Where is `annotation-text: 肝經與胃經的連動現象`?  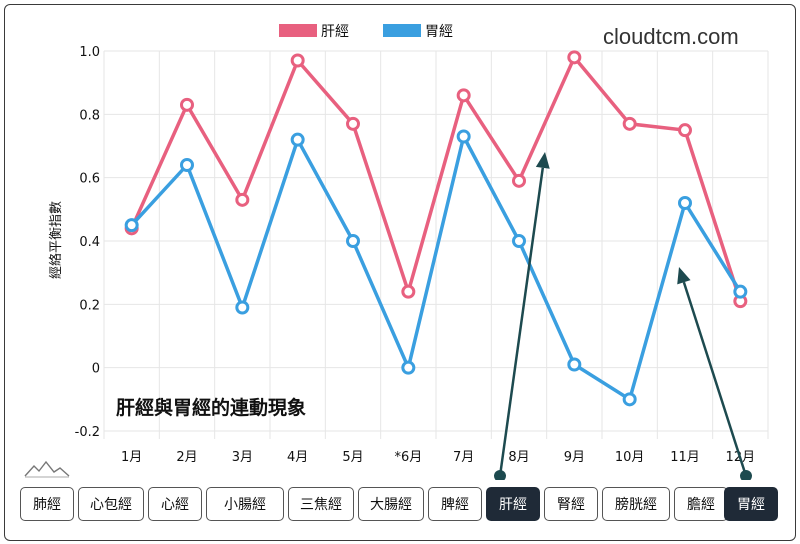
annotation-text: 肝經與胃經的連動現象 is located at coordinates (211, 407).